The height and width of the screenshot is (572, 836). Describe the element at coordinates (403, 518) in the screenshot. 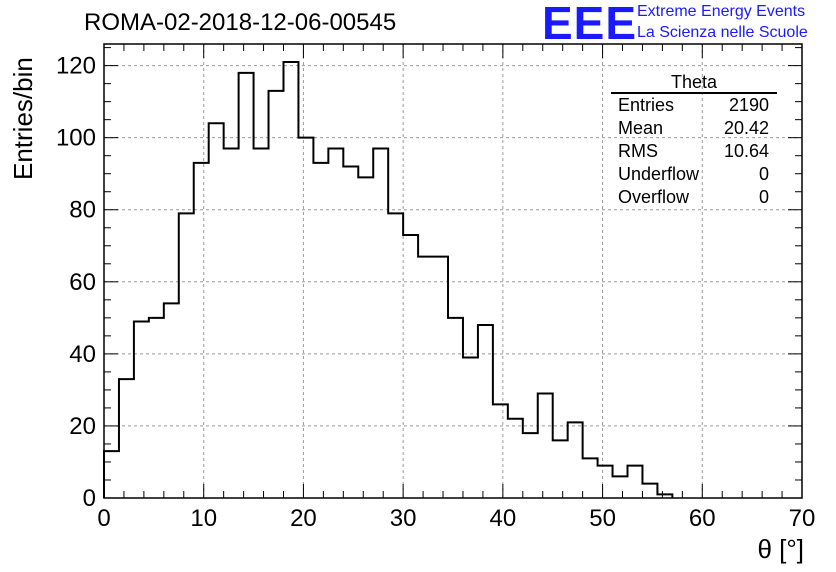

I see `x-tick-label: 30` at that location.